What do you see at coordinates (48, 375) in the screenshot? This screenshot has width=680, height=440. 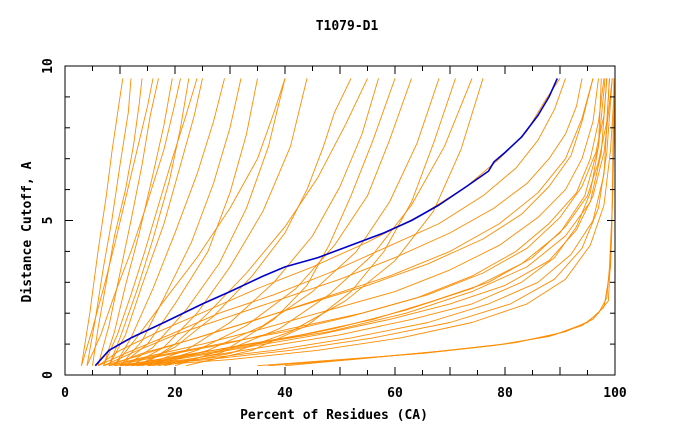 I see `y-tick-label: 0` at bounding box center [48, 375].